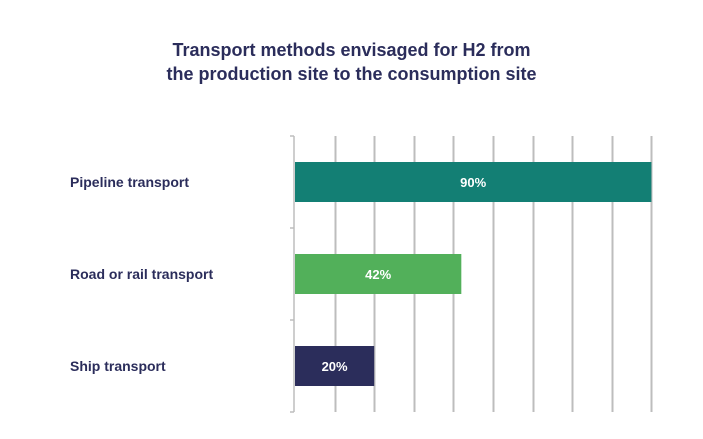  I want to click on category-label: Pipeline transport, so click(129, 182).